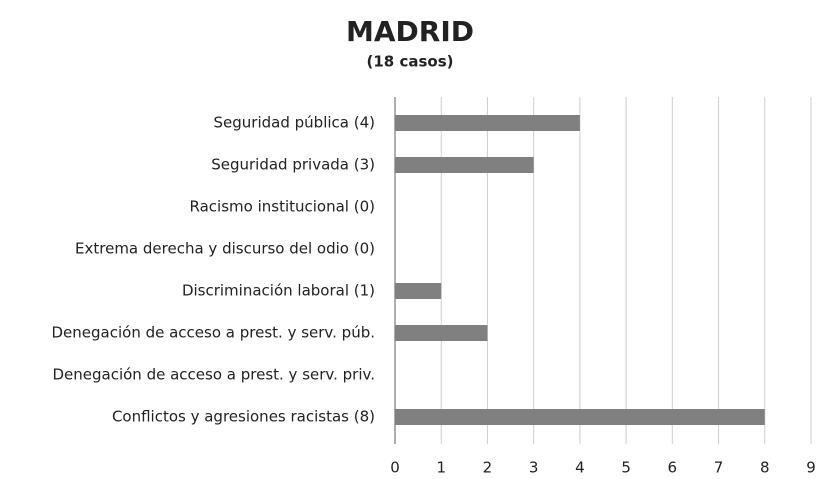 Image resolution: width=818 pixels, height=479 pixels. What do you see at coordinates (488, 468) in the screenshot?
I see `x-tick-label: 2` at bounding box center [488, 468].